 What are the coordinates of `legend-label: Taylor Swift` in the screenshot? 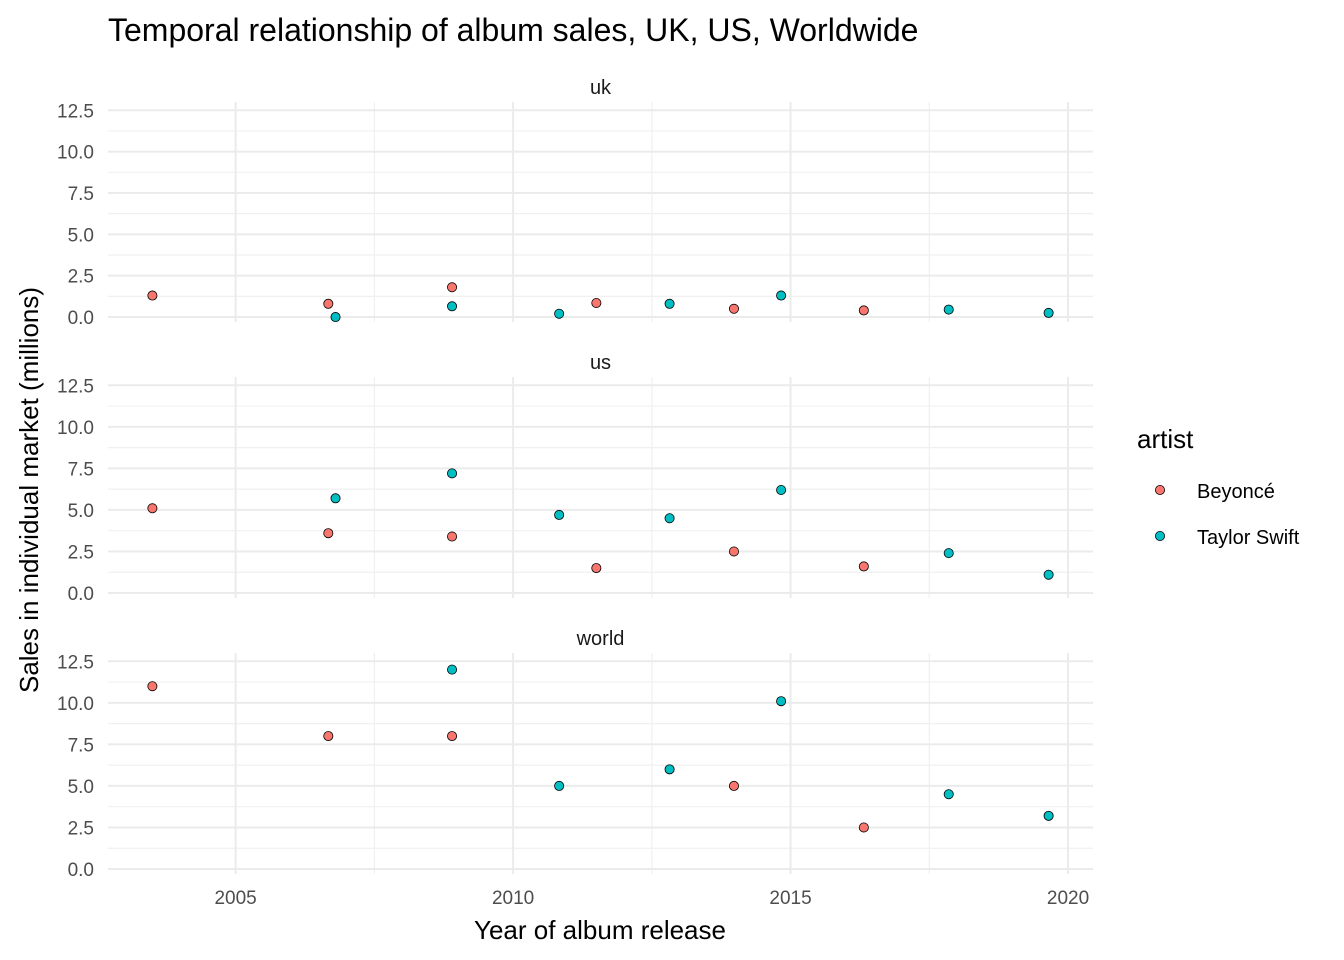 It's located at (1248, 538).